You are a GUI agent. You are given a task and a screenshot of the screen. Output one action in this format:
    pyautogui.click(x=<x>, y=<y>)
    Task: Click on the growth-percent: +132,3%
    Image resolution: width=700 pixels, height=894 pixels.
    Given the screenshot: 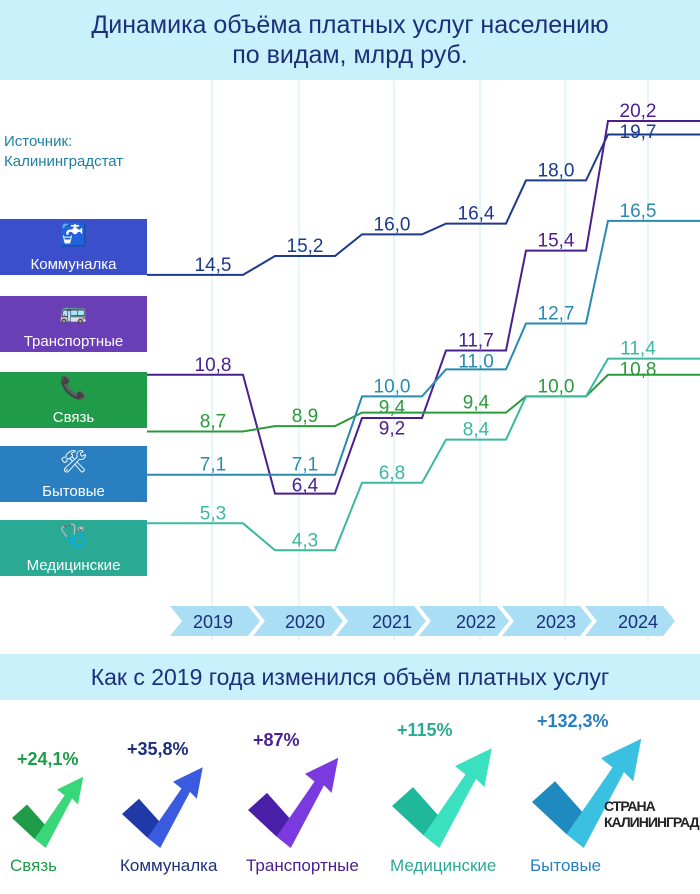 What is the action you would take?
    pyautogui.click(x=573, y=720)
    